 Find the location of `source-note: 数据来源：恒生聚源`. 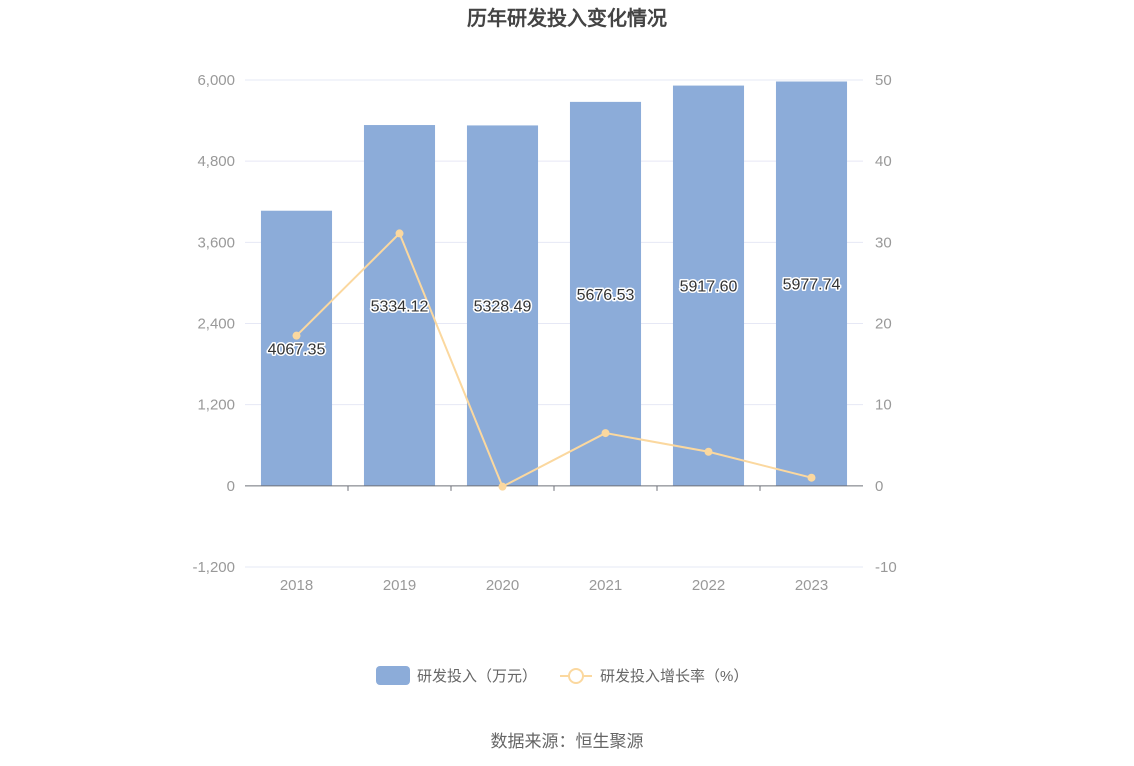

source-note: 数据来源：恒生聚源 is located at coordinates (567, 741).